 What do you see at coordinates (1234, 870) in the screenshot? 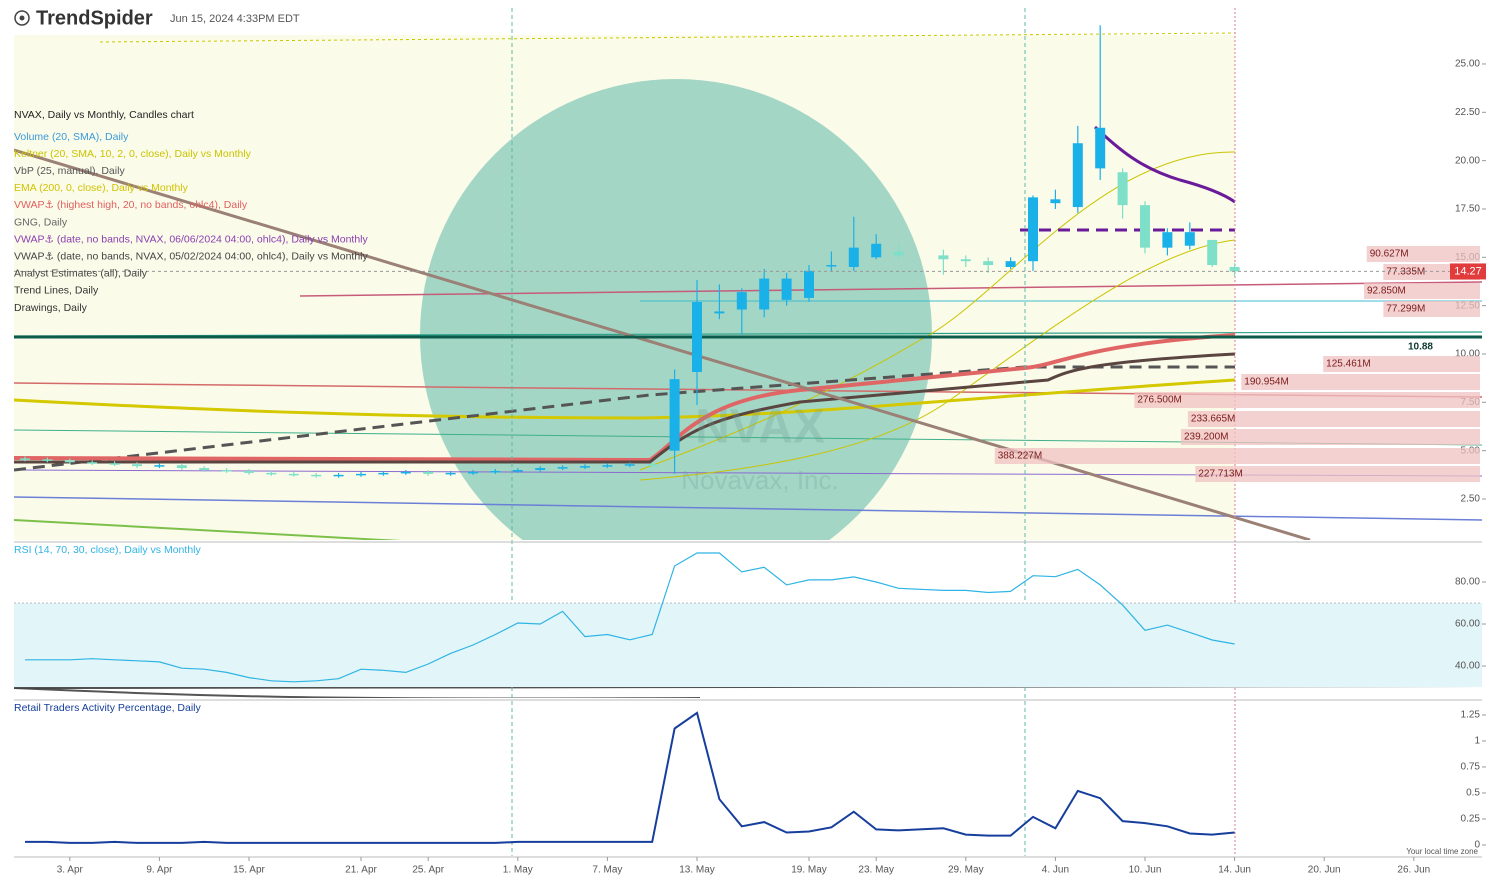
I see `x-tick-label: 14. Jun` at bounding box center [1234, 870].